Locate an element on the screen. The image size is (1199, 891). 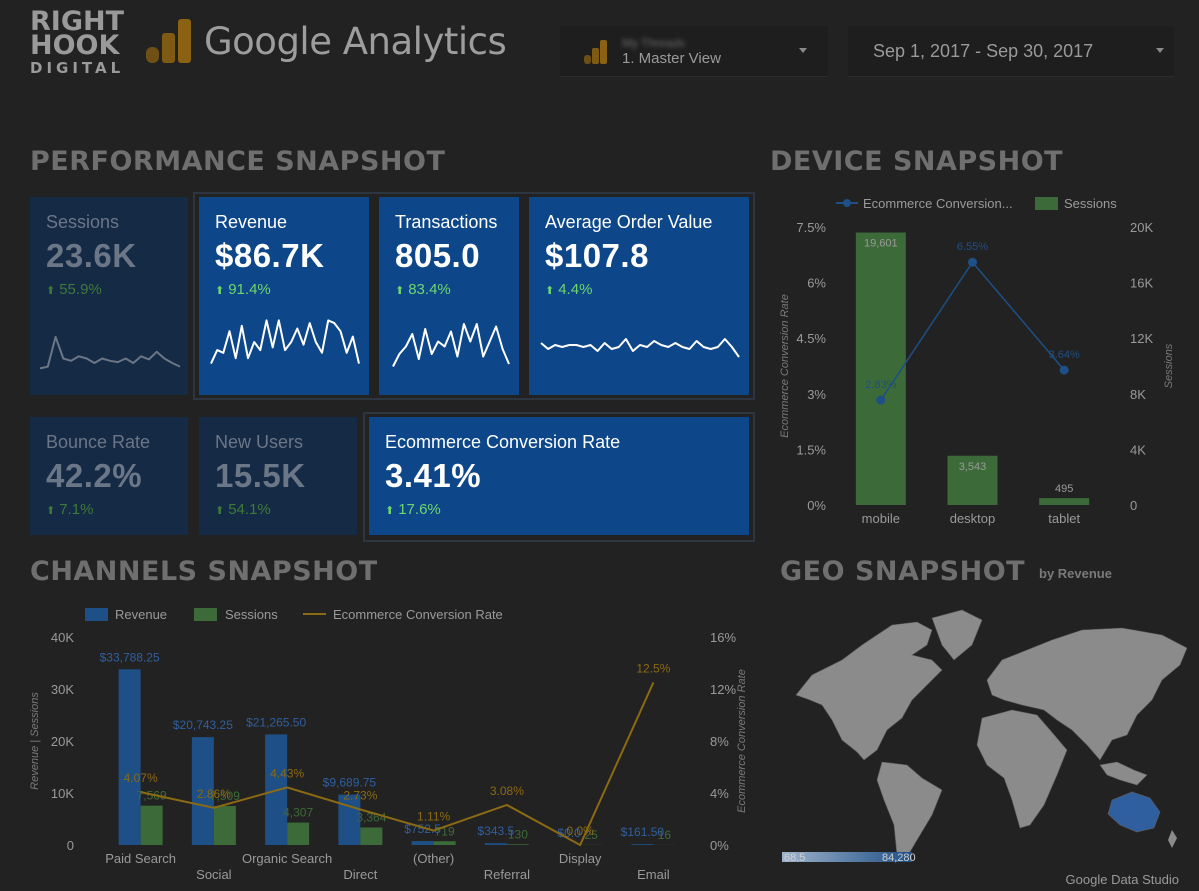
right-hook-digital-logo: RIGHT HOOK DIGITAL is located at coordinates (77, 41).